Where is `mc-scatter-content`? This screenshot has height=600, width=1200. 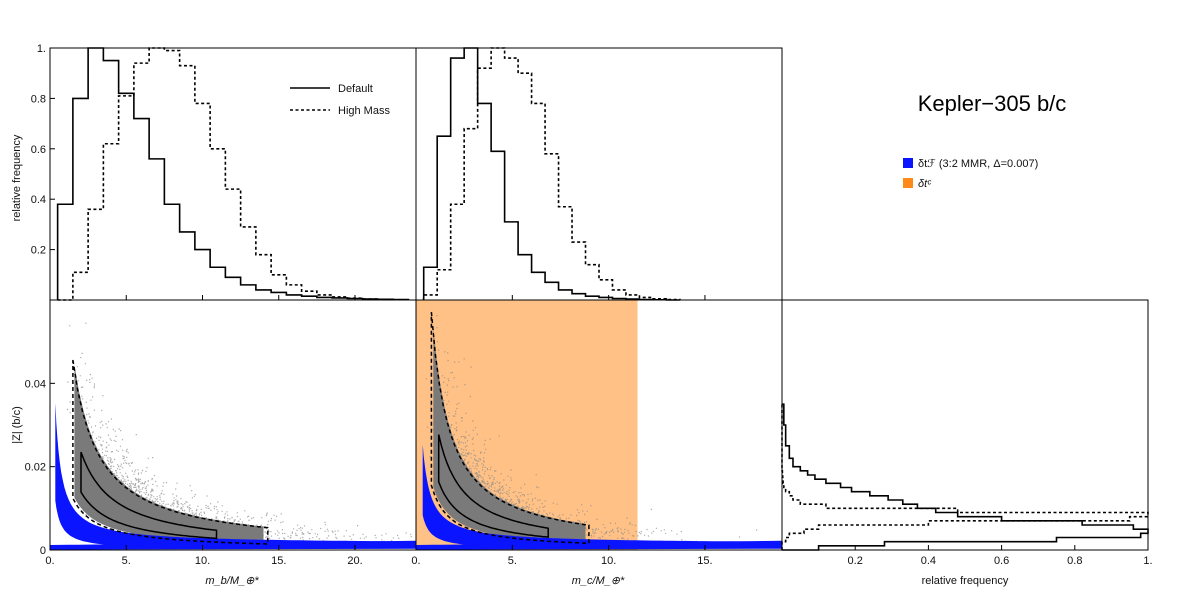
mc-scatter-content is located at coordinates (599, 425).